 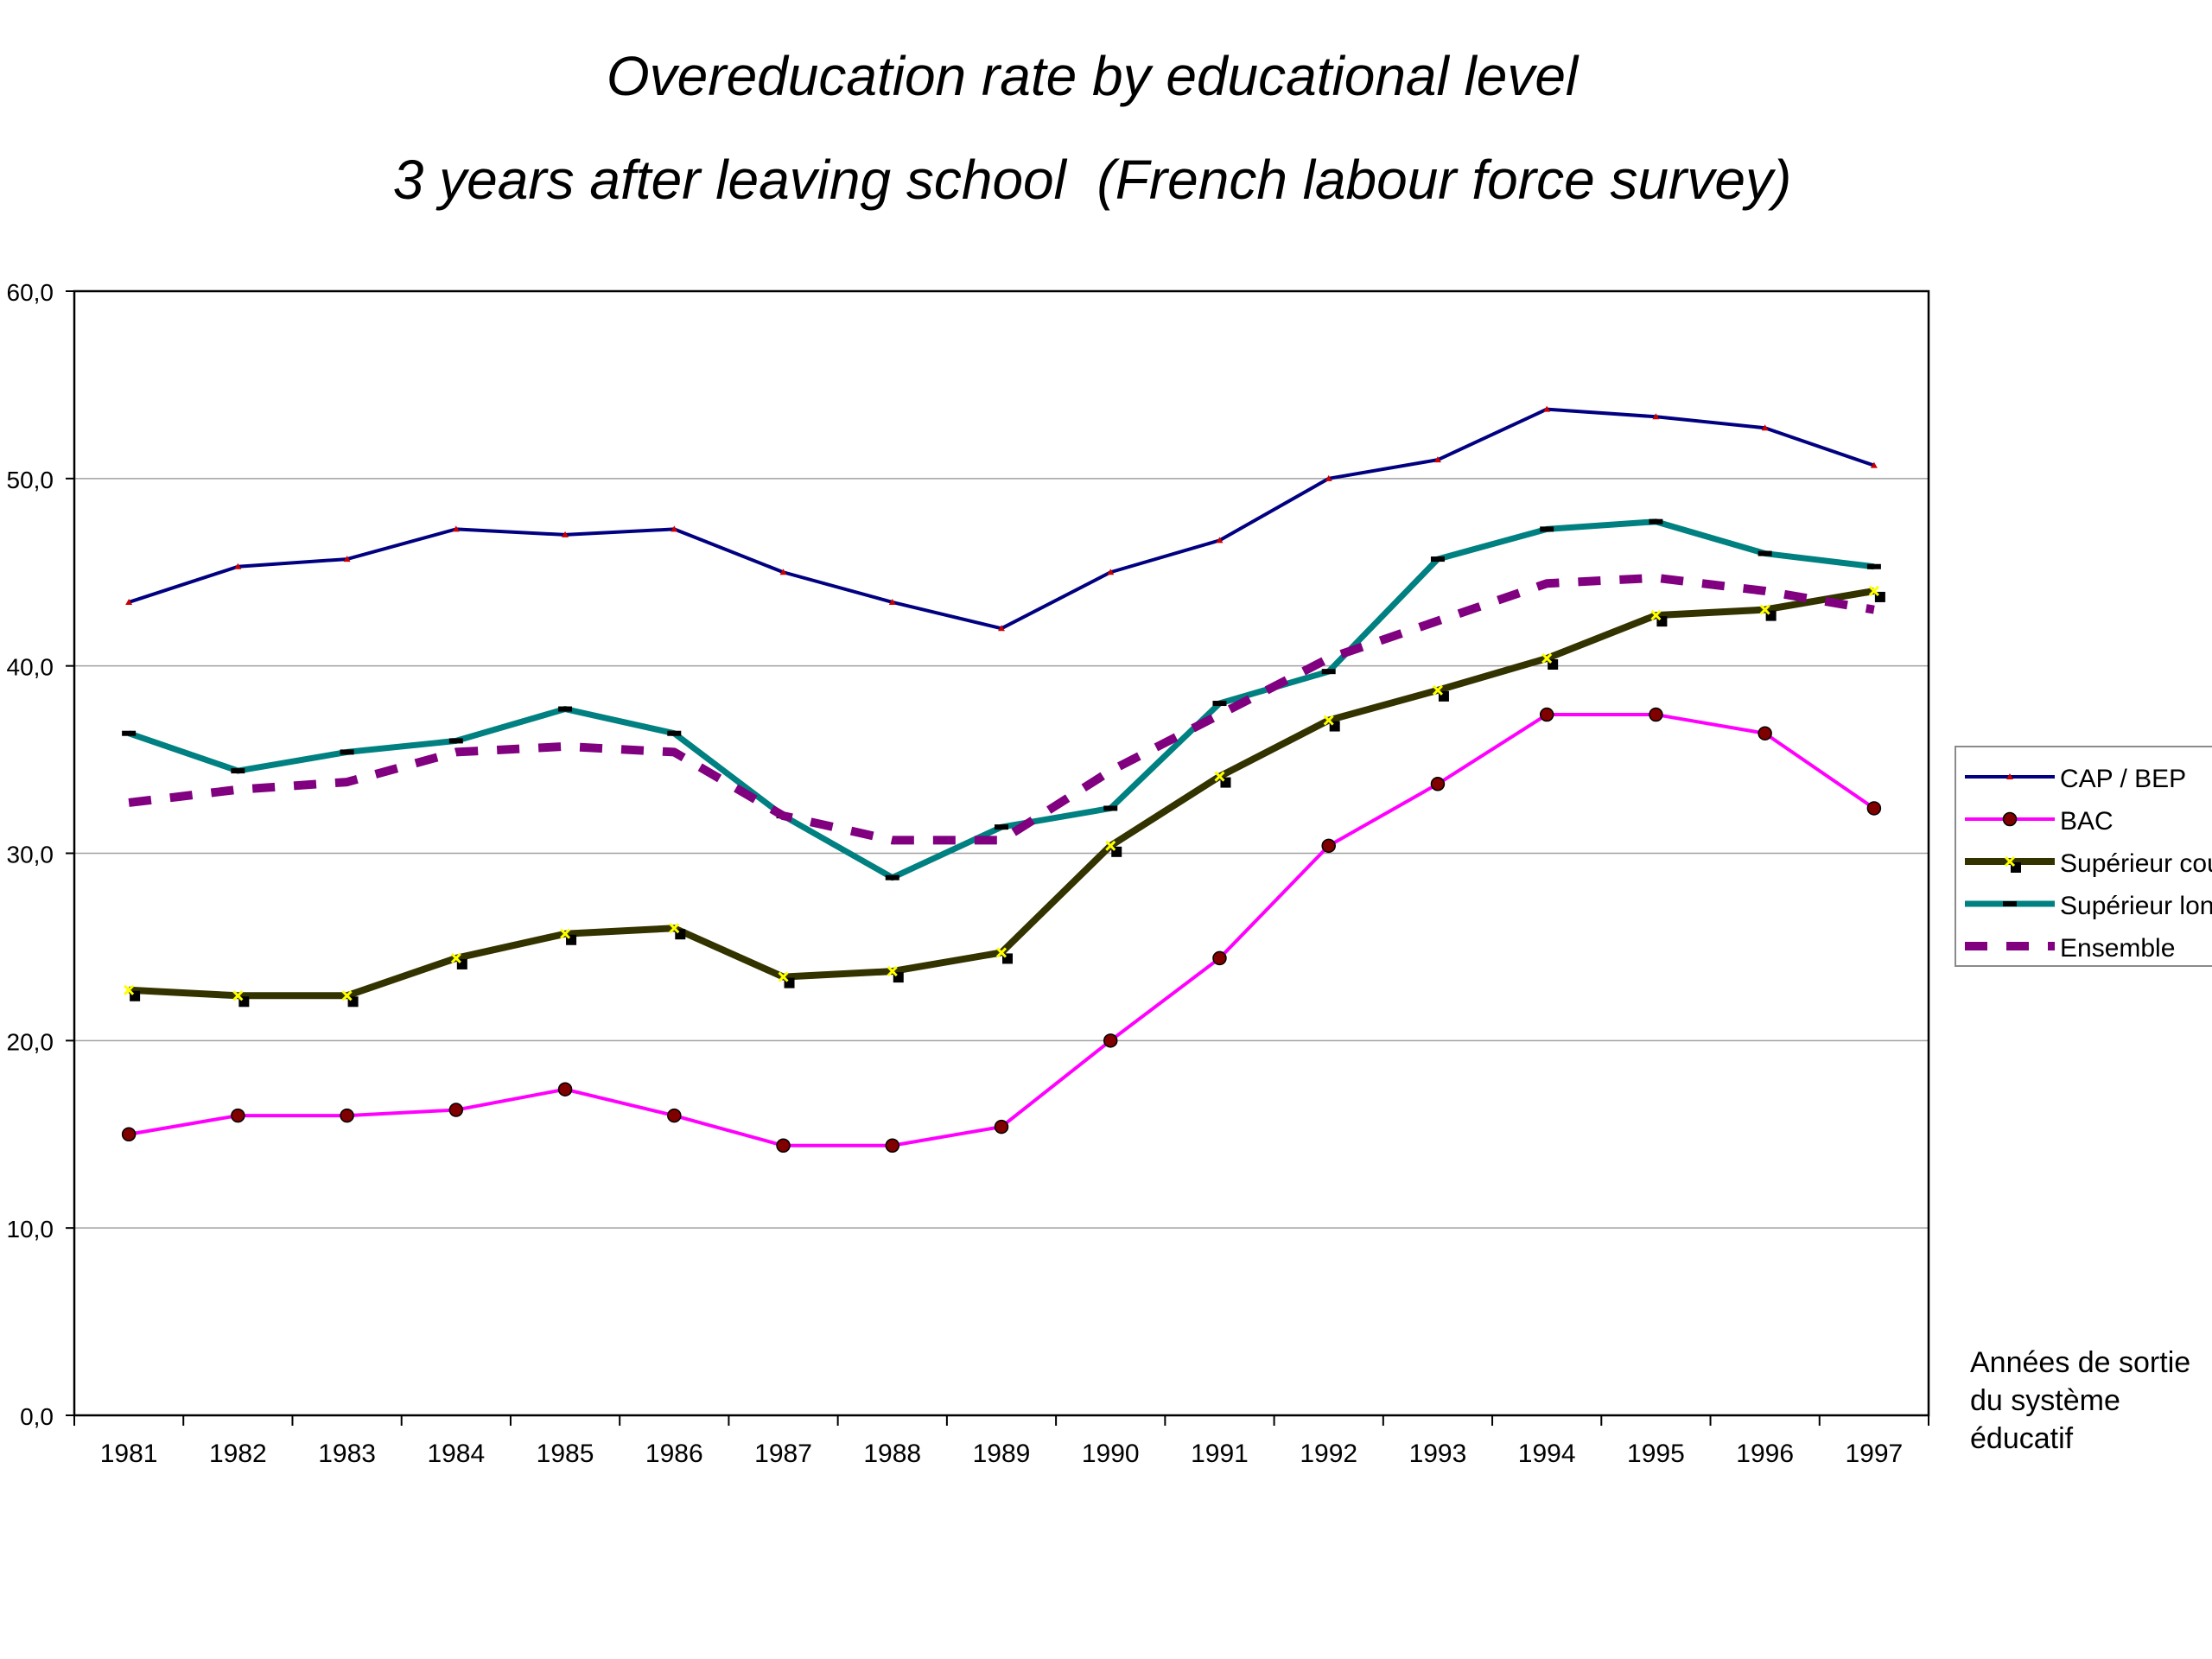 I want to click on y-tick-label: 30,0, so click(x=31, y=855).